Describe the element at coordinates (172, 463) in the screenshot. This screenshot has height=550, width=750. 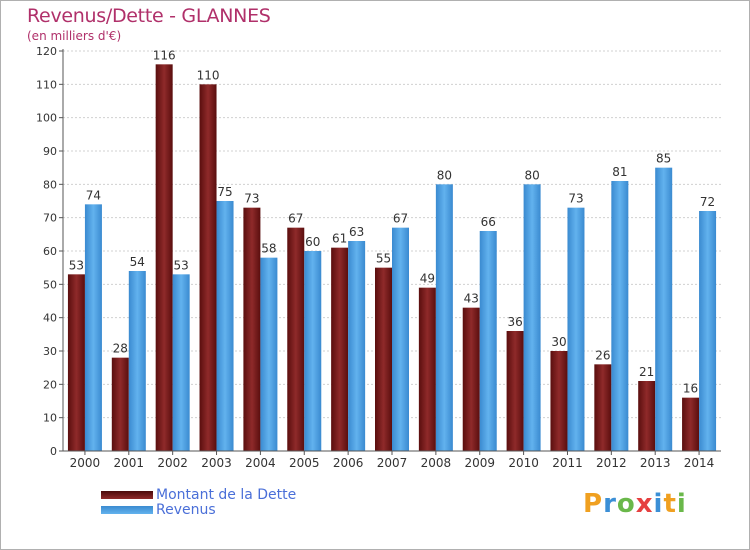
I see `x-tick-label: 2002` at that location.